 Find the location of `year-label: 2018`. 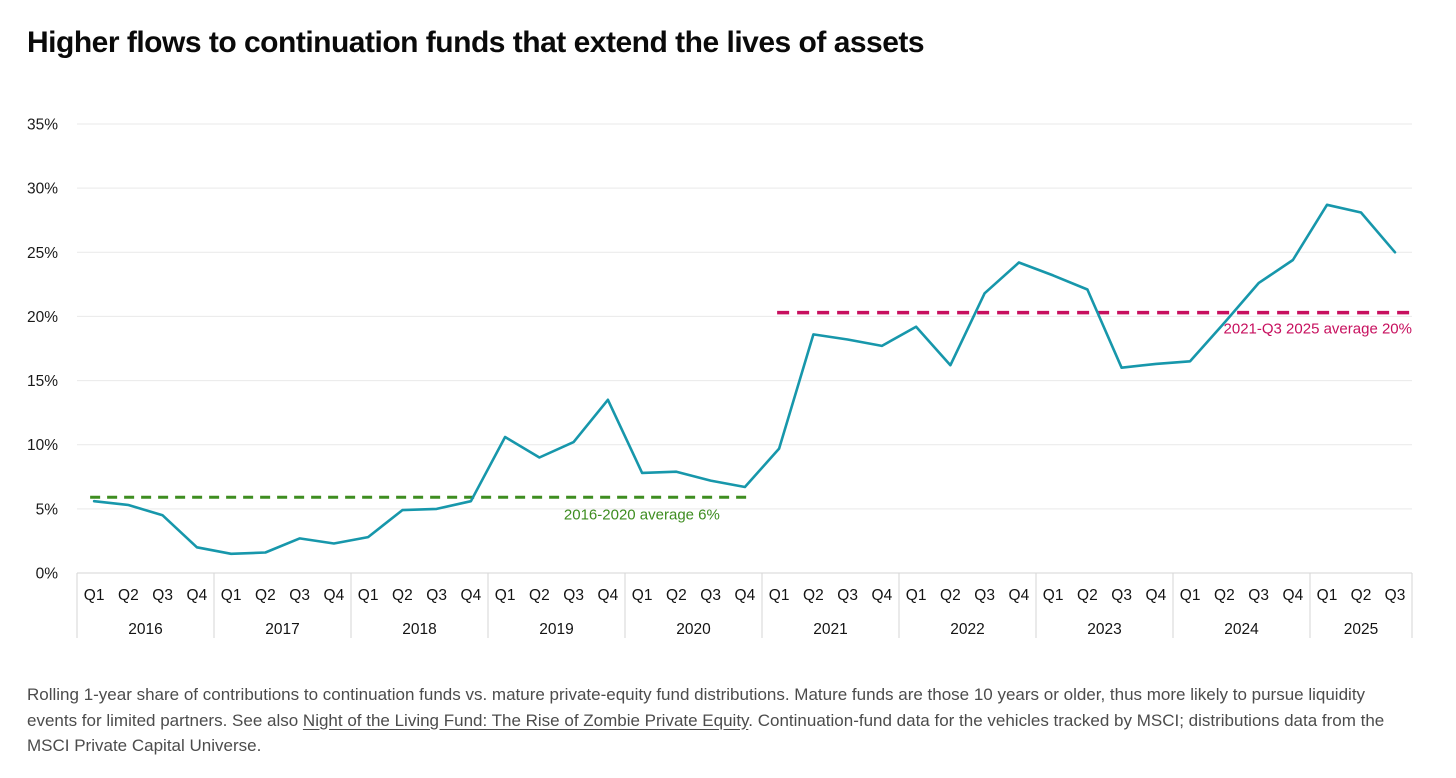

year-label: 2018 is located at coordinates (419, 629).